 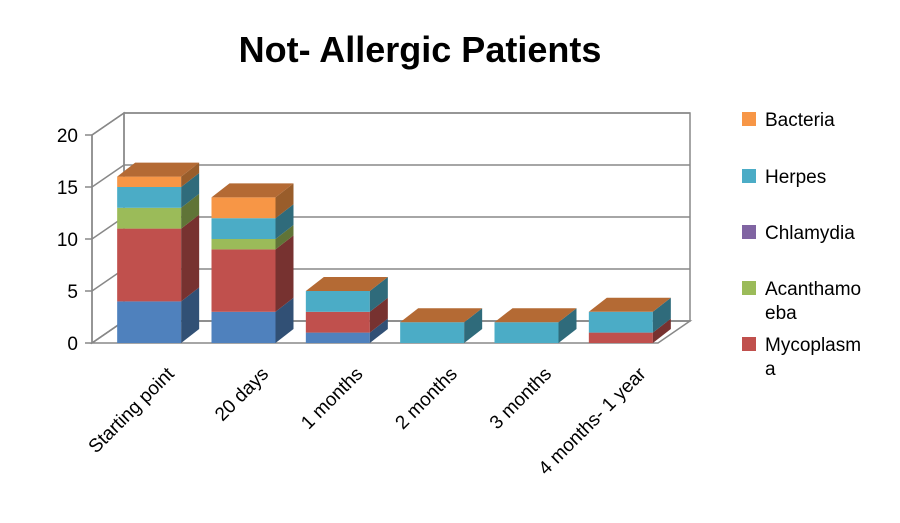 What do you see at coordinates (242, 395) in the screenshot?
I see `category-label: 20 days` at bounding box center [242, 395].